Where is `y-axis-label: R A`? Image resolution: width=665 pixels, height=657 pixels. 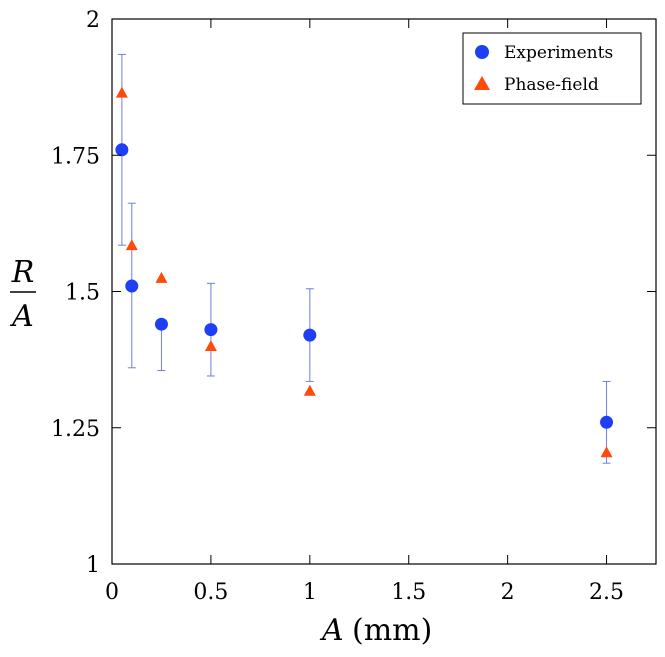 y-axis-label: R A is located at coordinates (22, 294).